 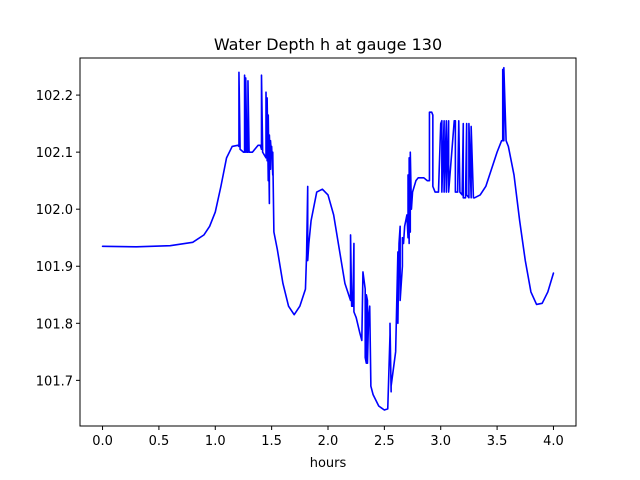 I want to click on x-tick-label: 1.5, so click(x=271, y=441).